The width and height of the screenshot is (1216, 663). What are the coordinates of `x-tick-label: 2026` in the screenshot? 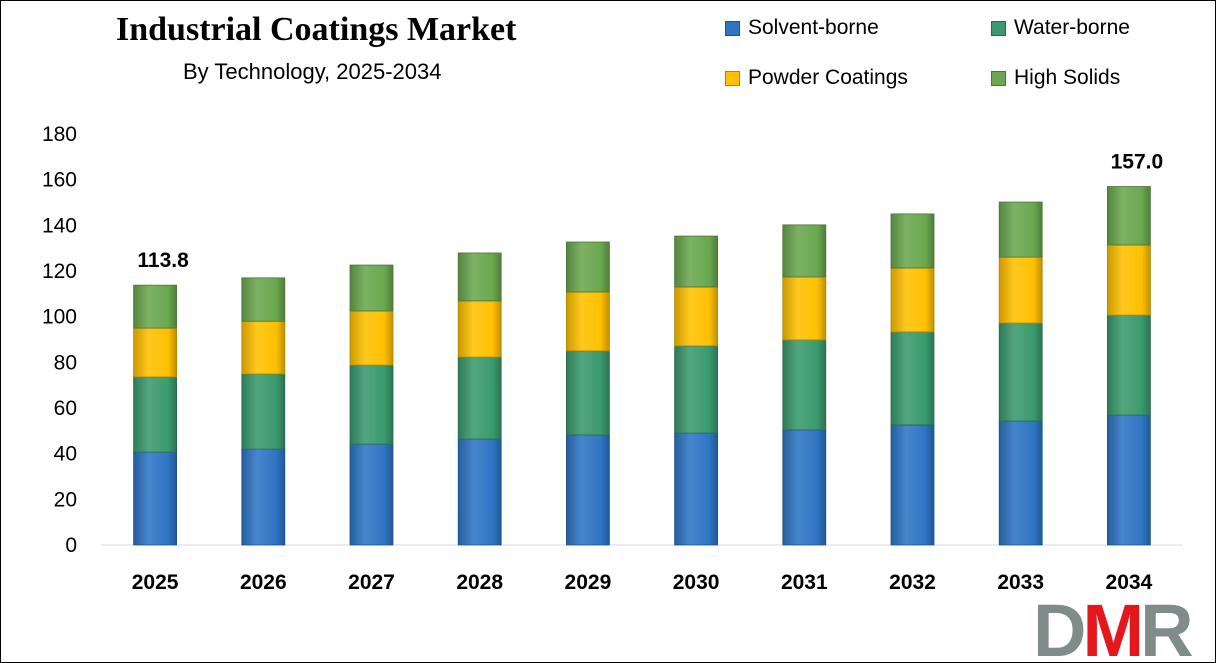 It's located at (263, 582).